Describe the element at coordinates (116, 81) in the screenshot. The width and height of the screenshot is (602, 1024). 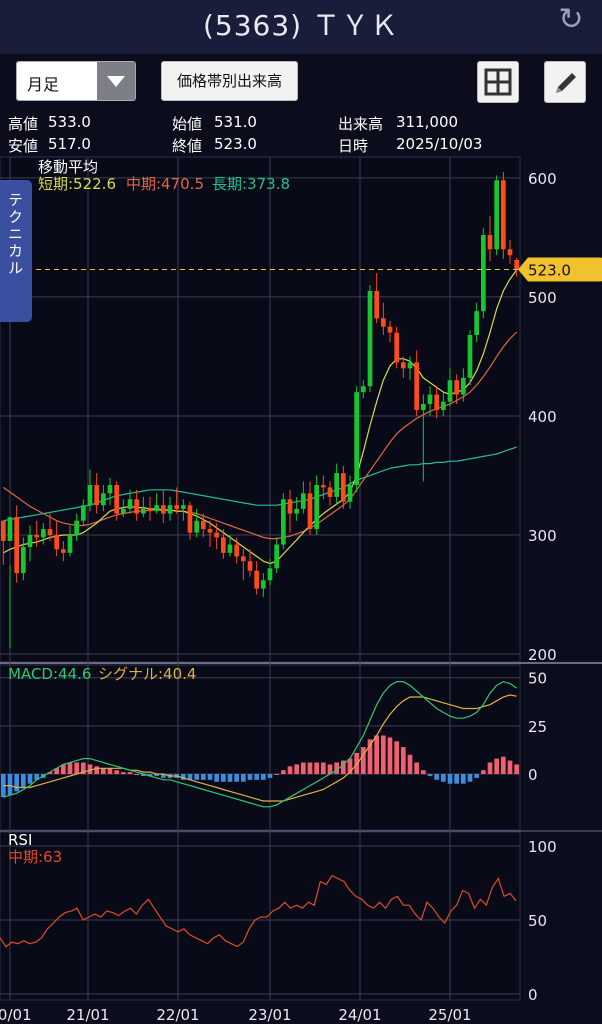
I see `chevron-down-icon` at that location.